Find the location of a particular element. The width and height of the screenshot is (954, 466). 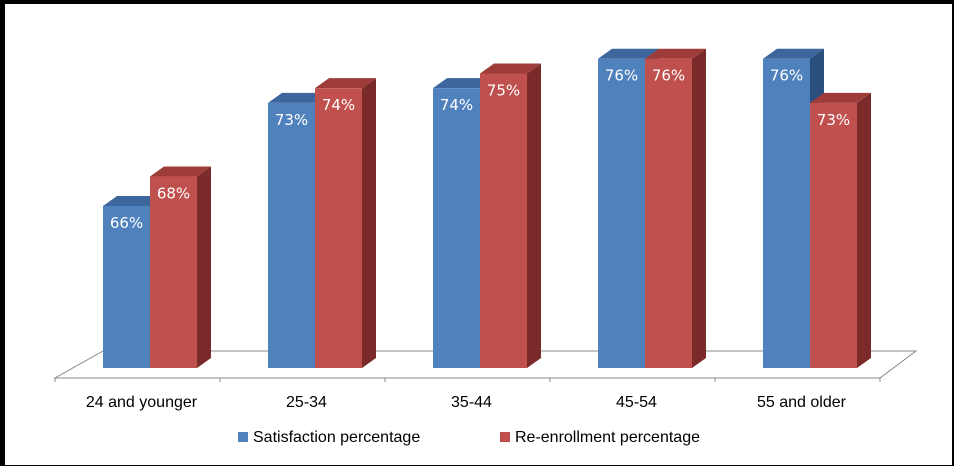

x-tick-label: 25-34 is located at coordinates (306, 402).